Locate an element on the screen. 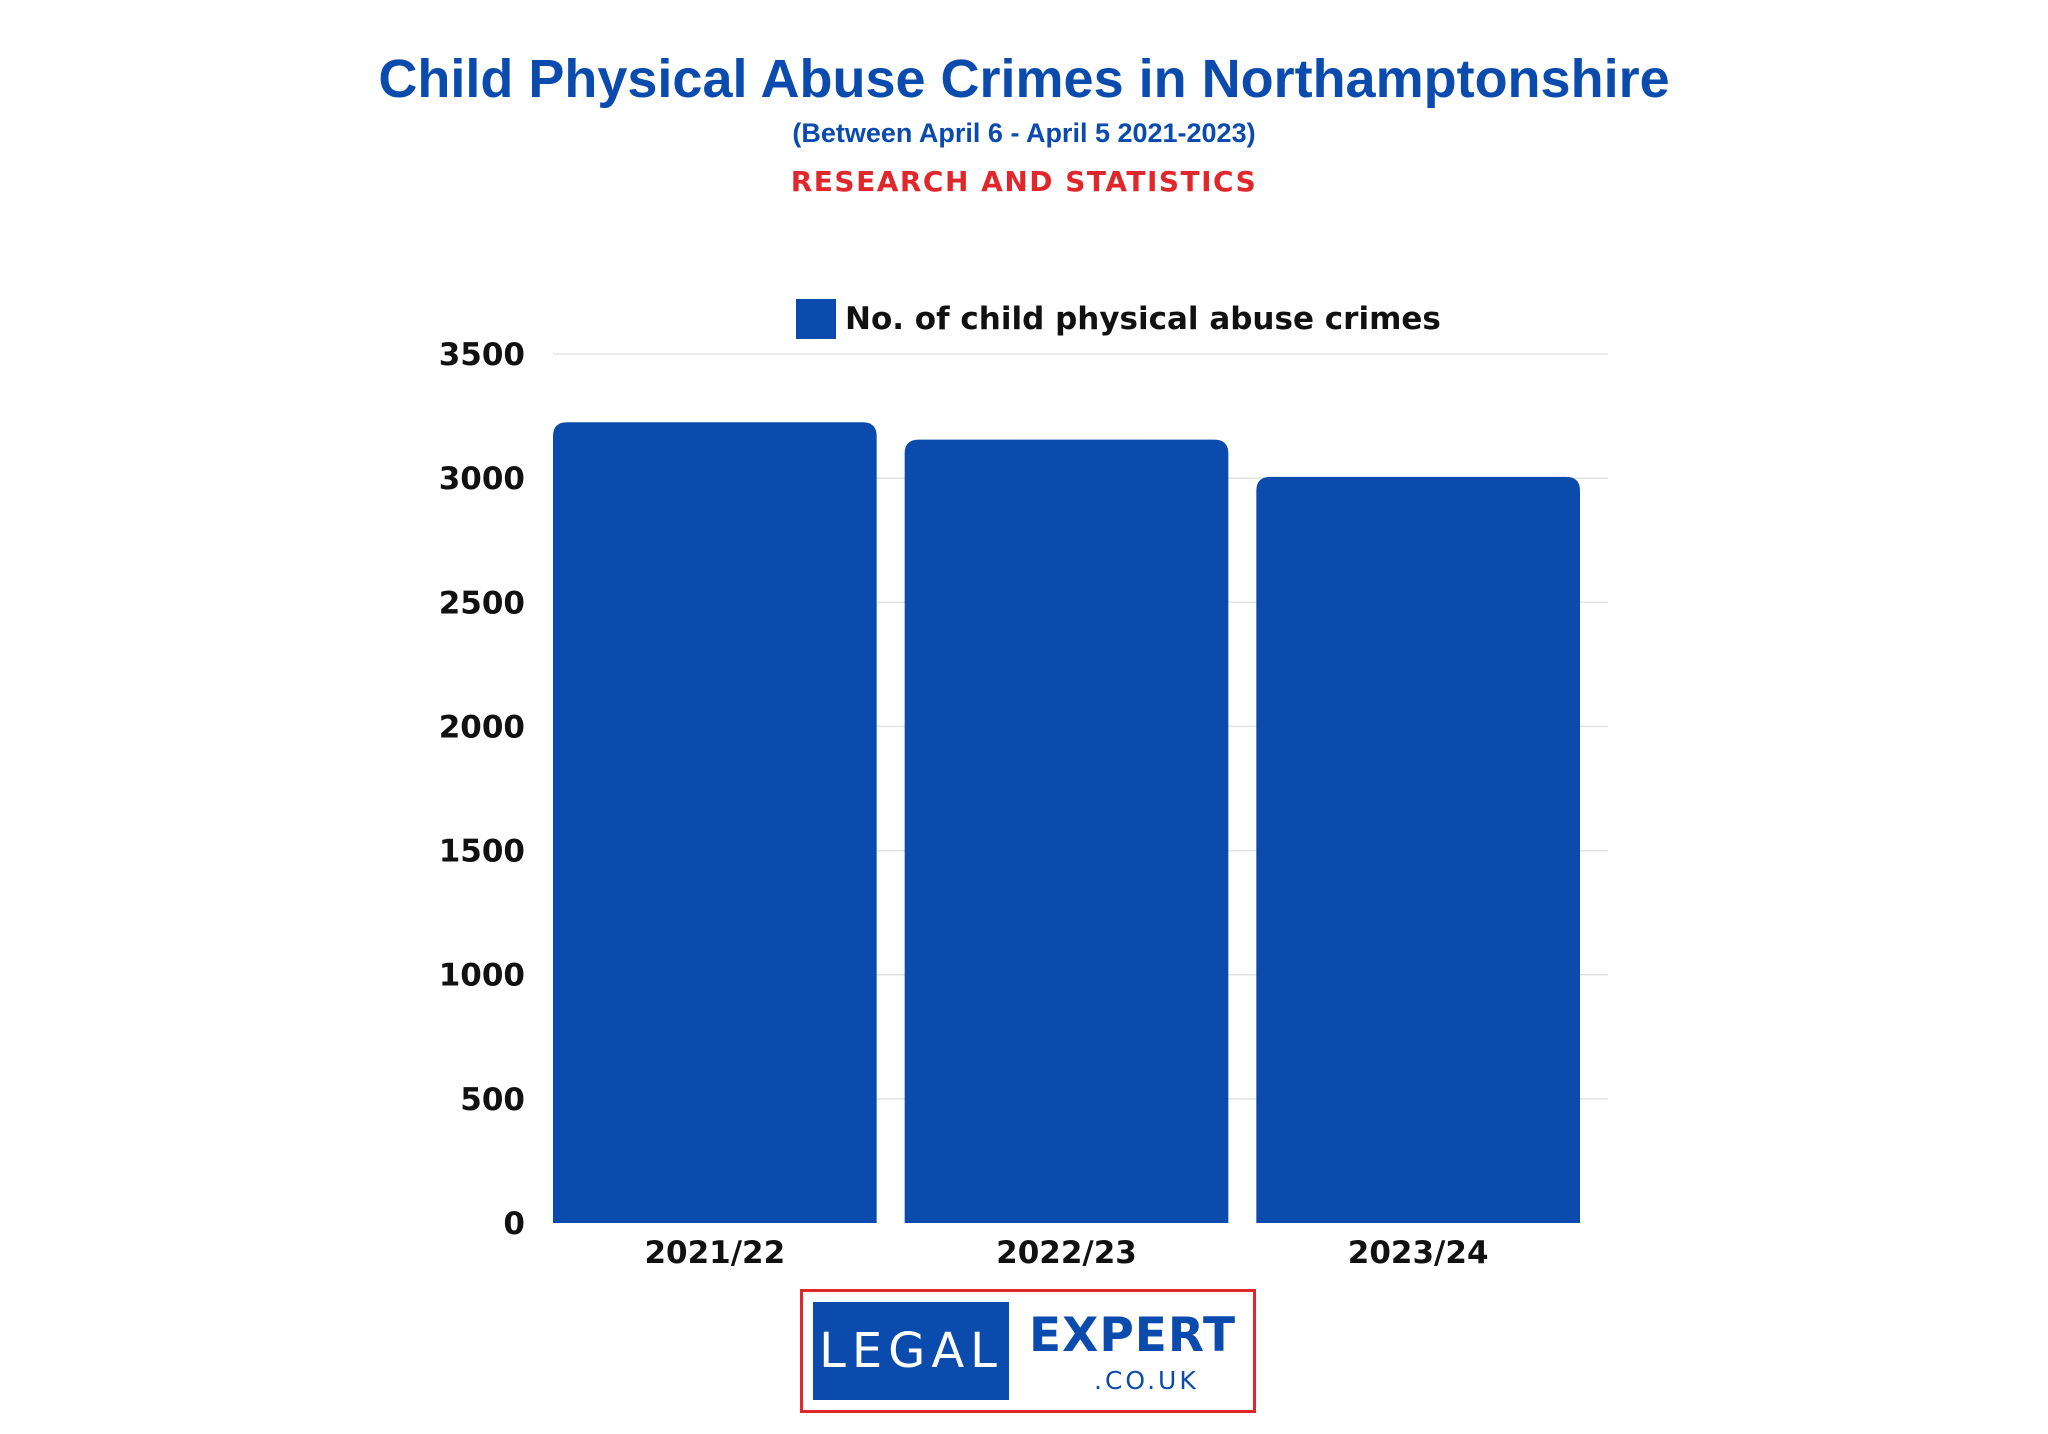 The width and height of the screenshot is (2048, 1434). y-tick-label: 3000 is located at coordinates (482, 479).